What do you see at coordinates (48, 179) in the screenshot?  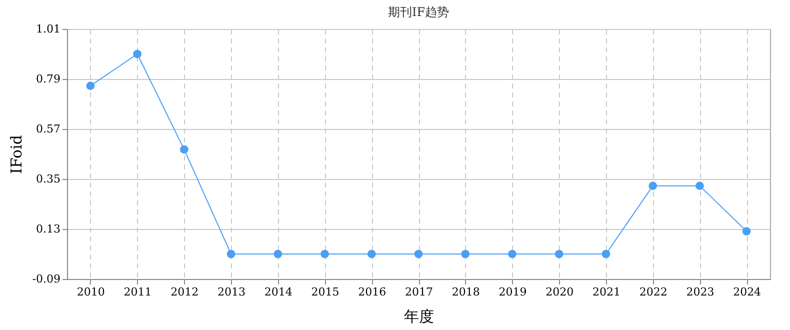 I see `y-tick-label: 0.35` at bounding box center [48, 179].